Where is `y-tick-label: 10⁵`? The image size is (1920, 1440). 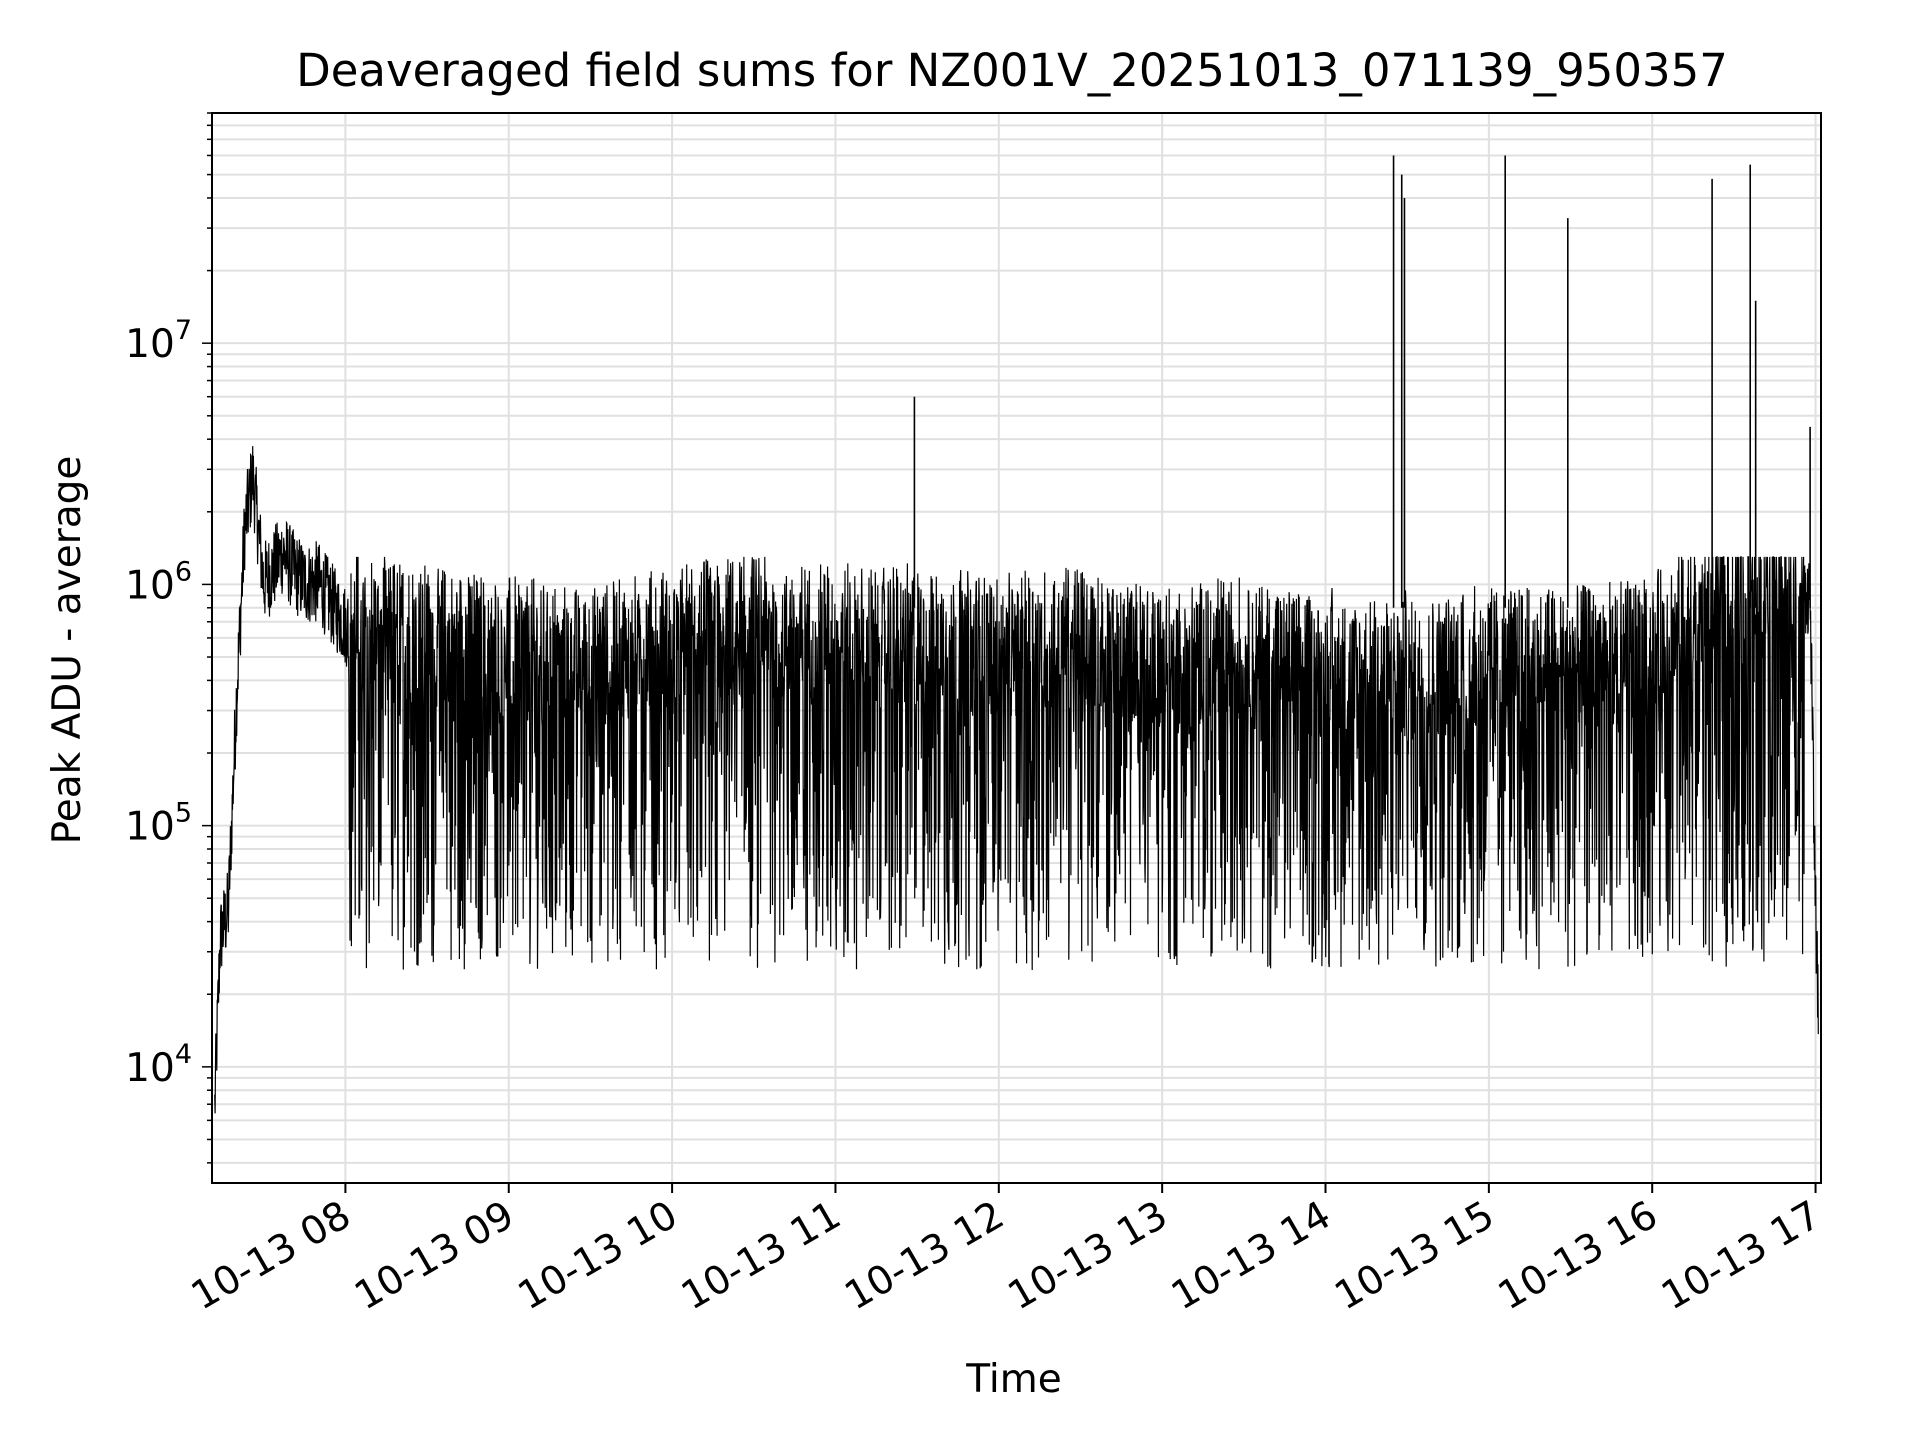 y-tick-label: 10⁵ is located at coordinates (158, 824).